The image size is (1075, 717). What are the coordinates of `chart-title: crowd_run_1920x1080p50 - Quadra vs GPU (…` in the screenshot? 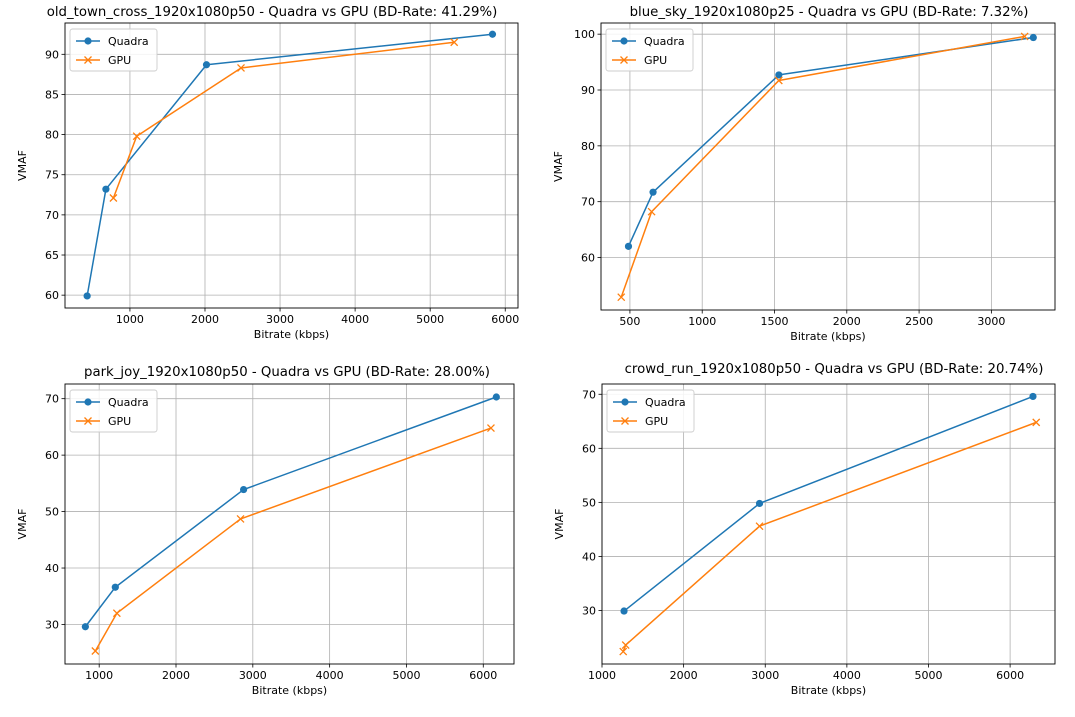 It's located at (834, 369).